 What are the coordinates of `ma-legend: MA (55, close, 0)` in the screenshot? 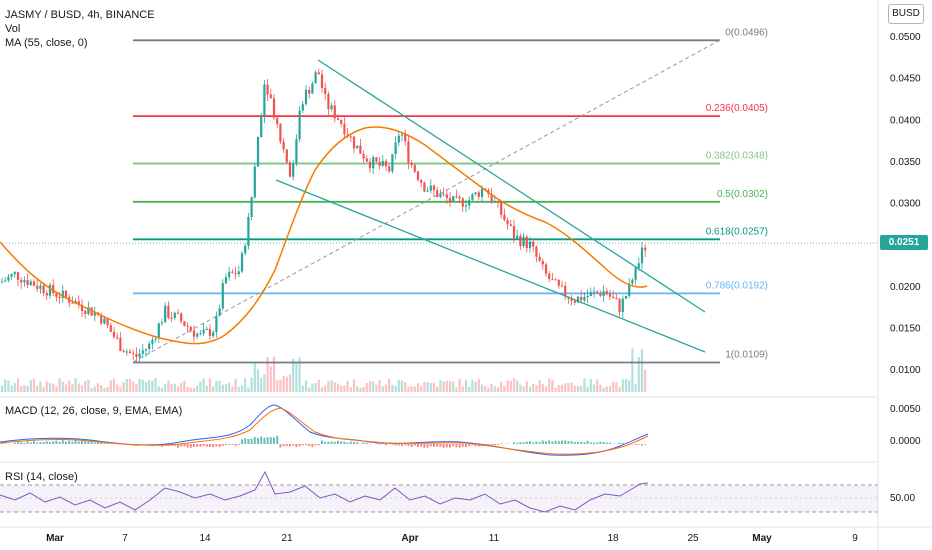 It's located at (46, 43).